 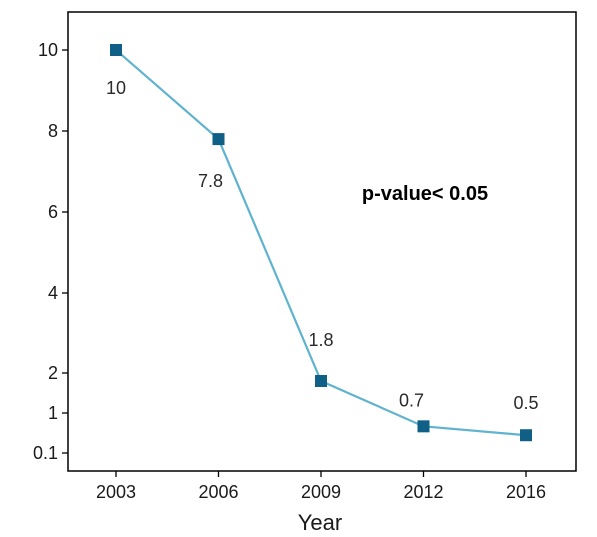 What do you see at coordinates (48, 50) in the screenshot?
I see `y-tick-label: 10` at bounding box center [48, 50].